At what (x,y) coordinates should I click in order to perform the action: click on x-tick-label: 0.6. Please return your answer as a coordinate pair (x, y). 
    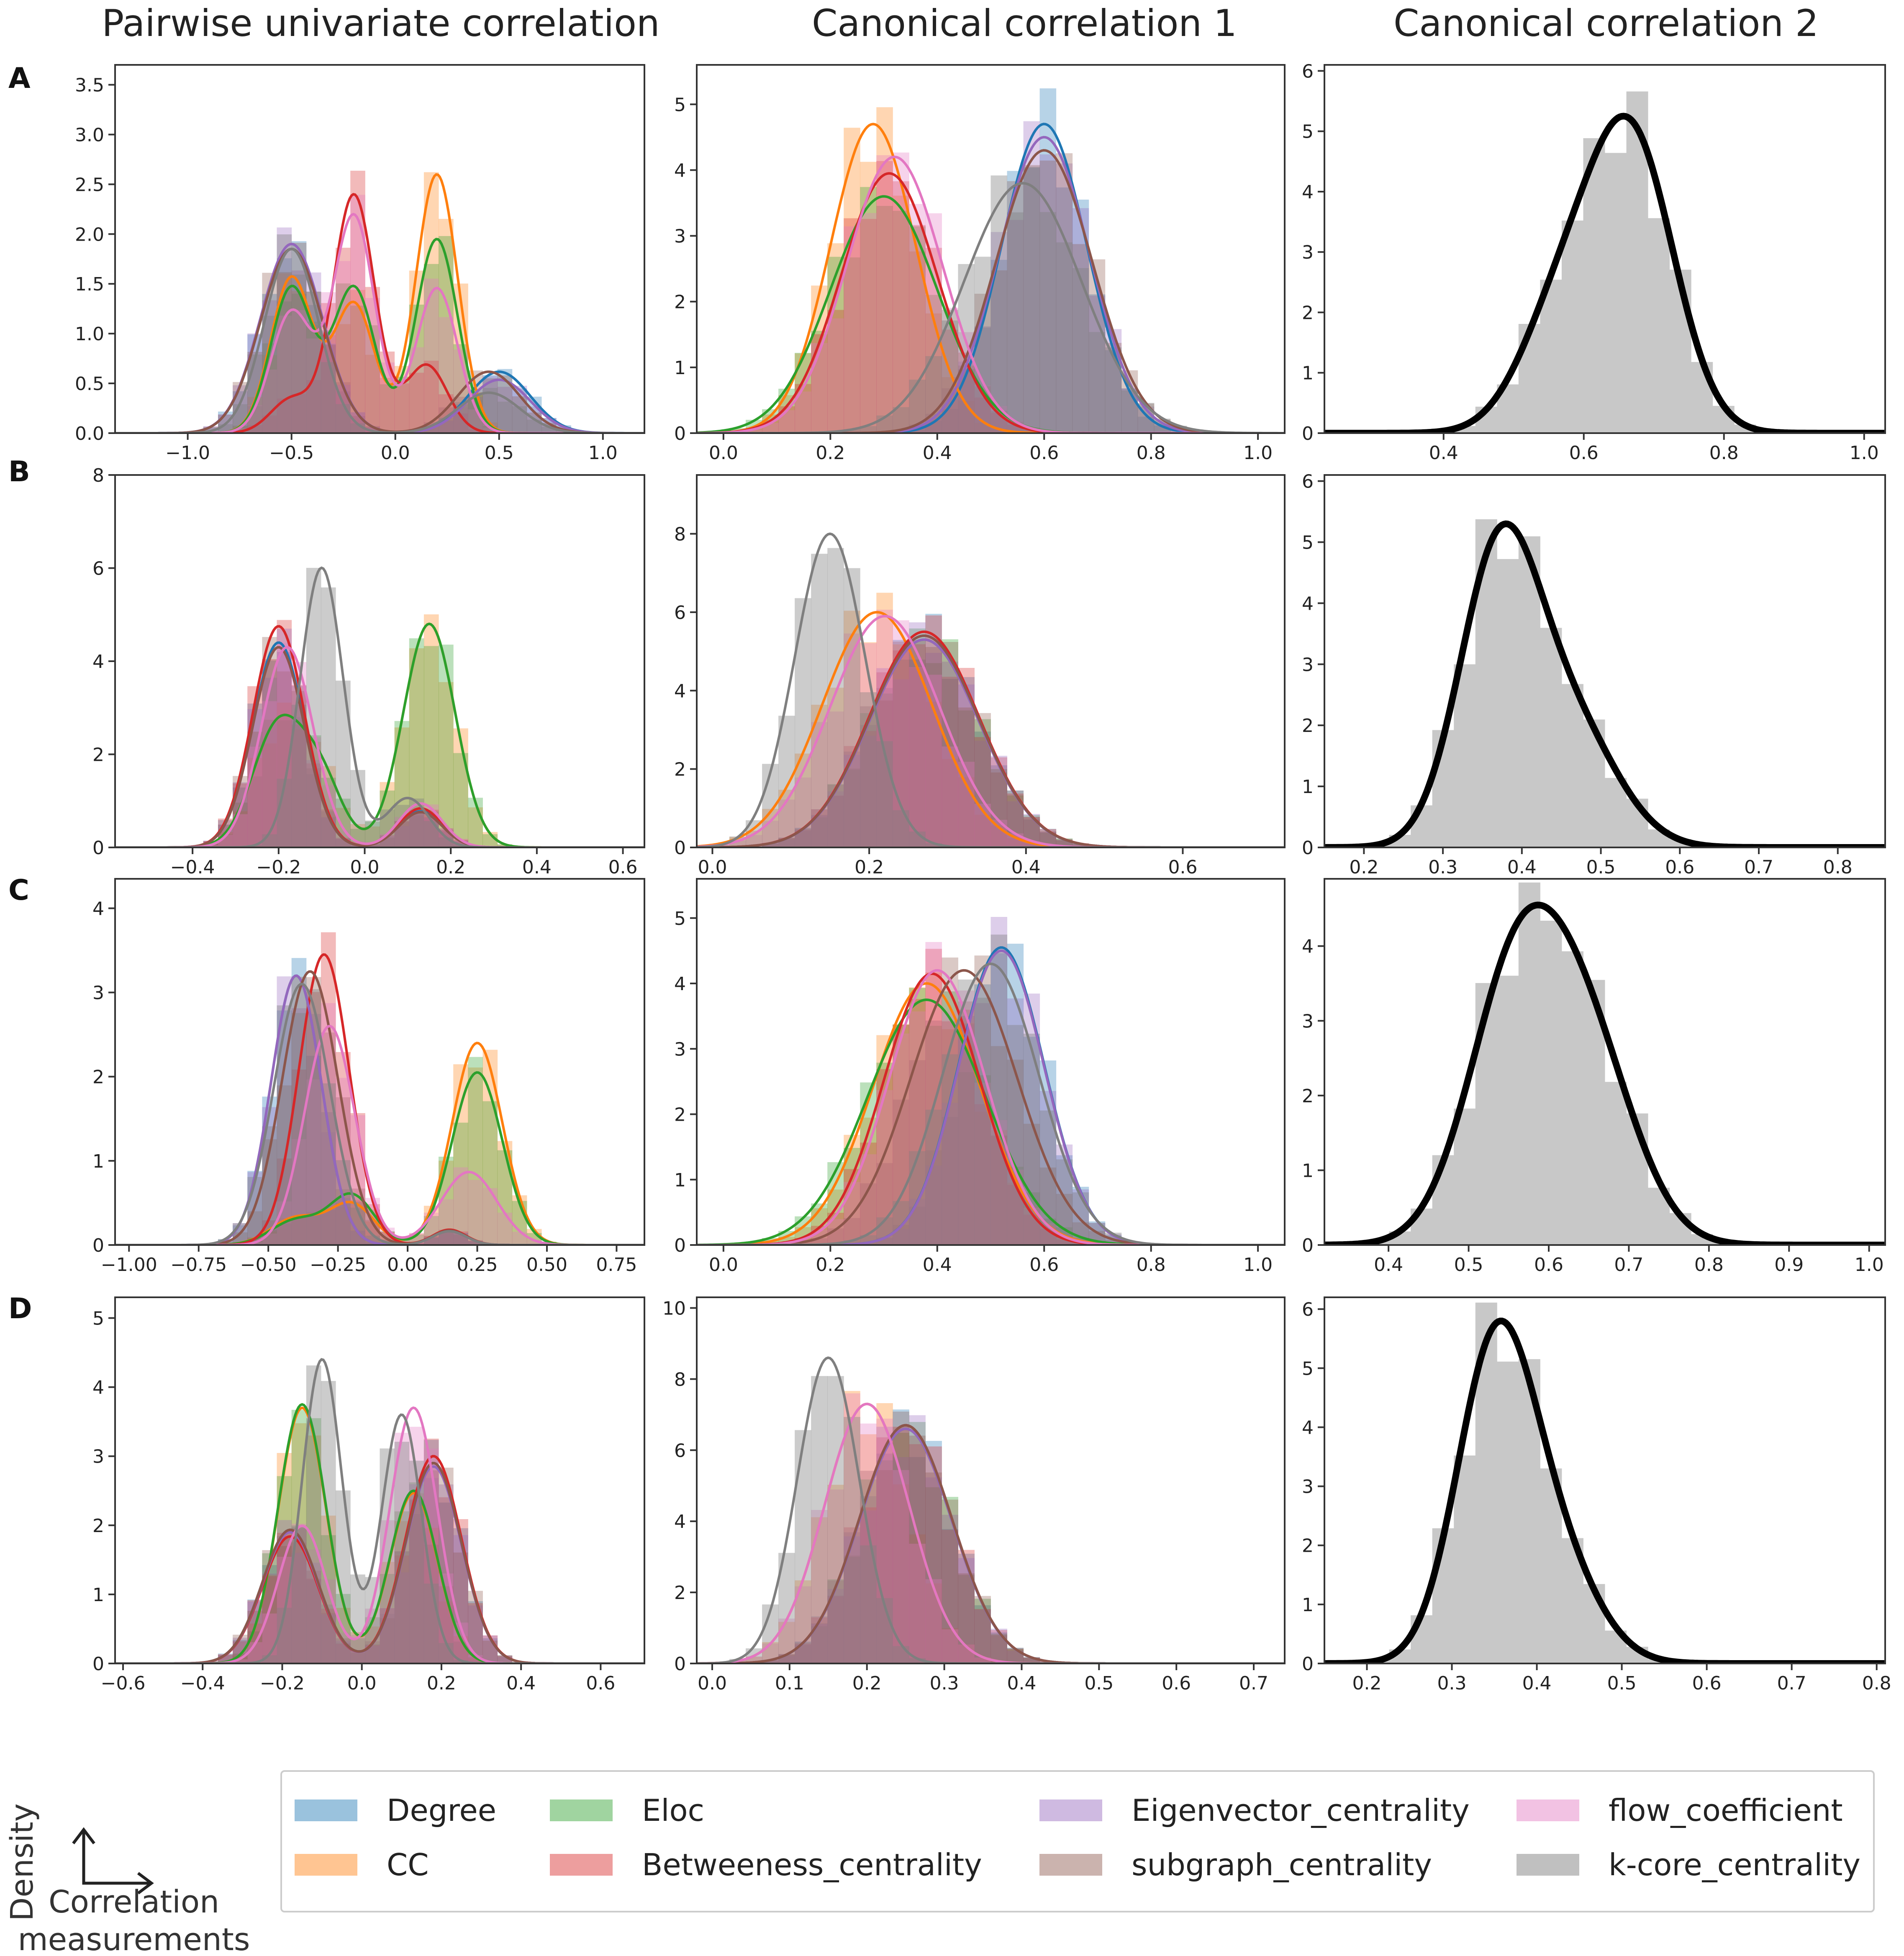
    Looking at the image, I should click on (1679, 867).